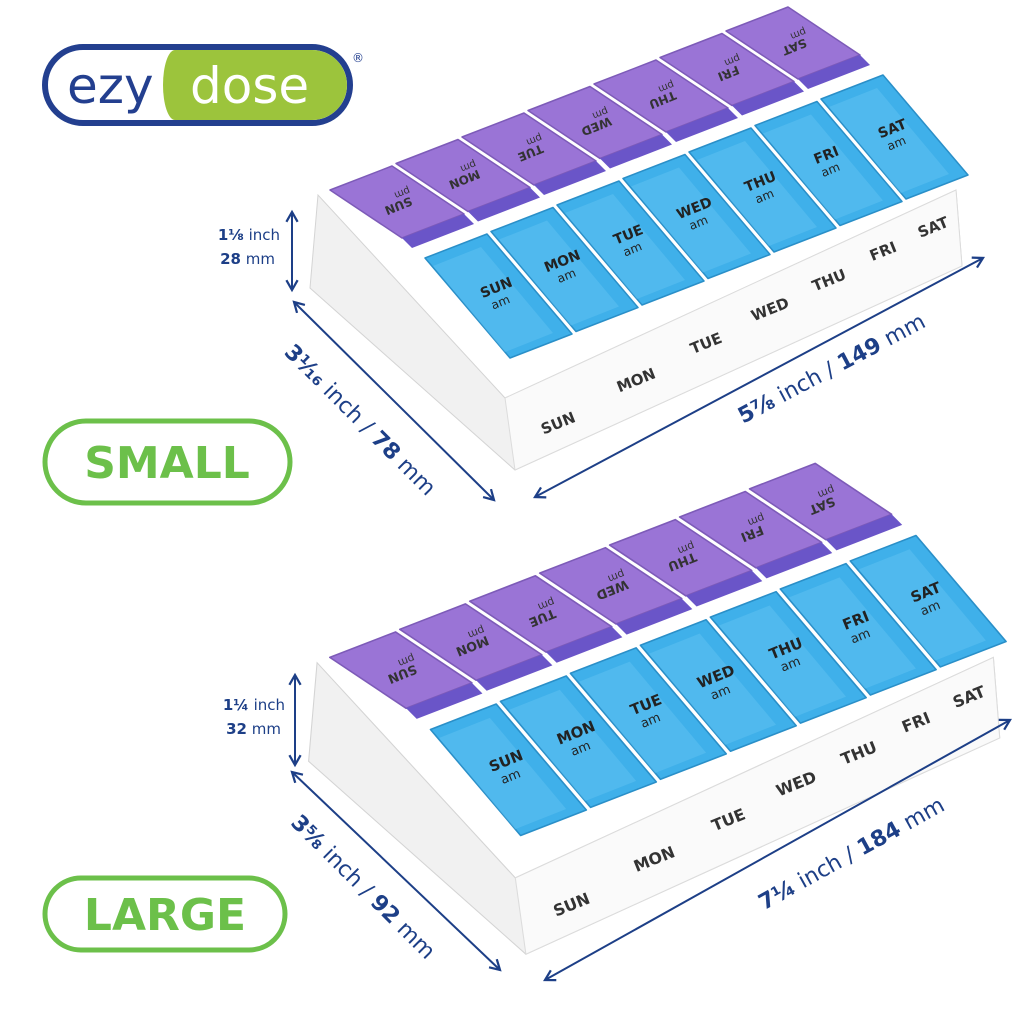 This screenshot has height=1024, width=1024. I want to click on pm-lid-thu, so click(680, 557).